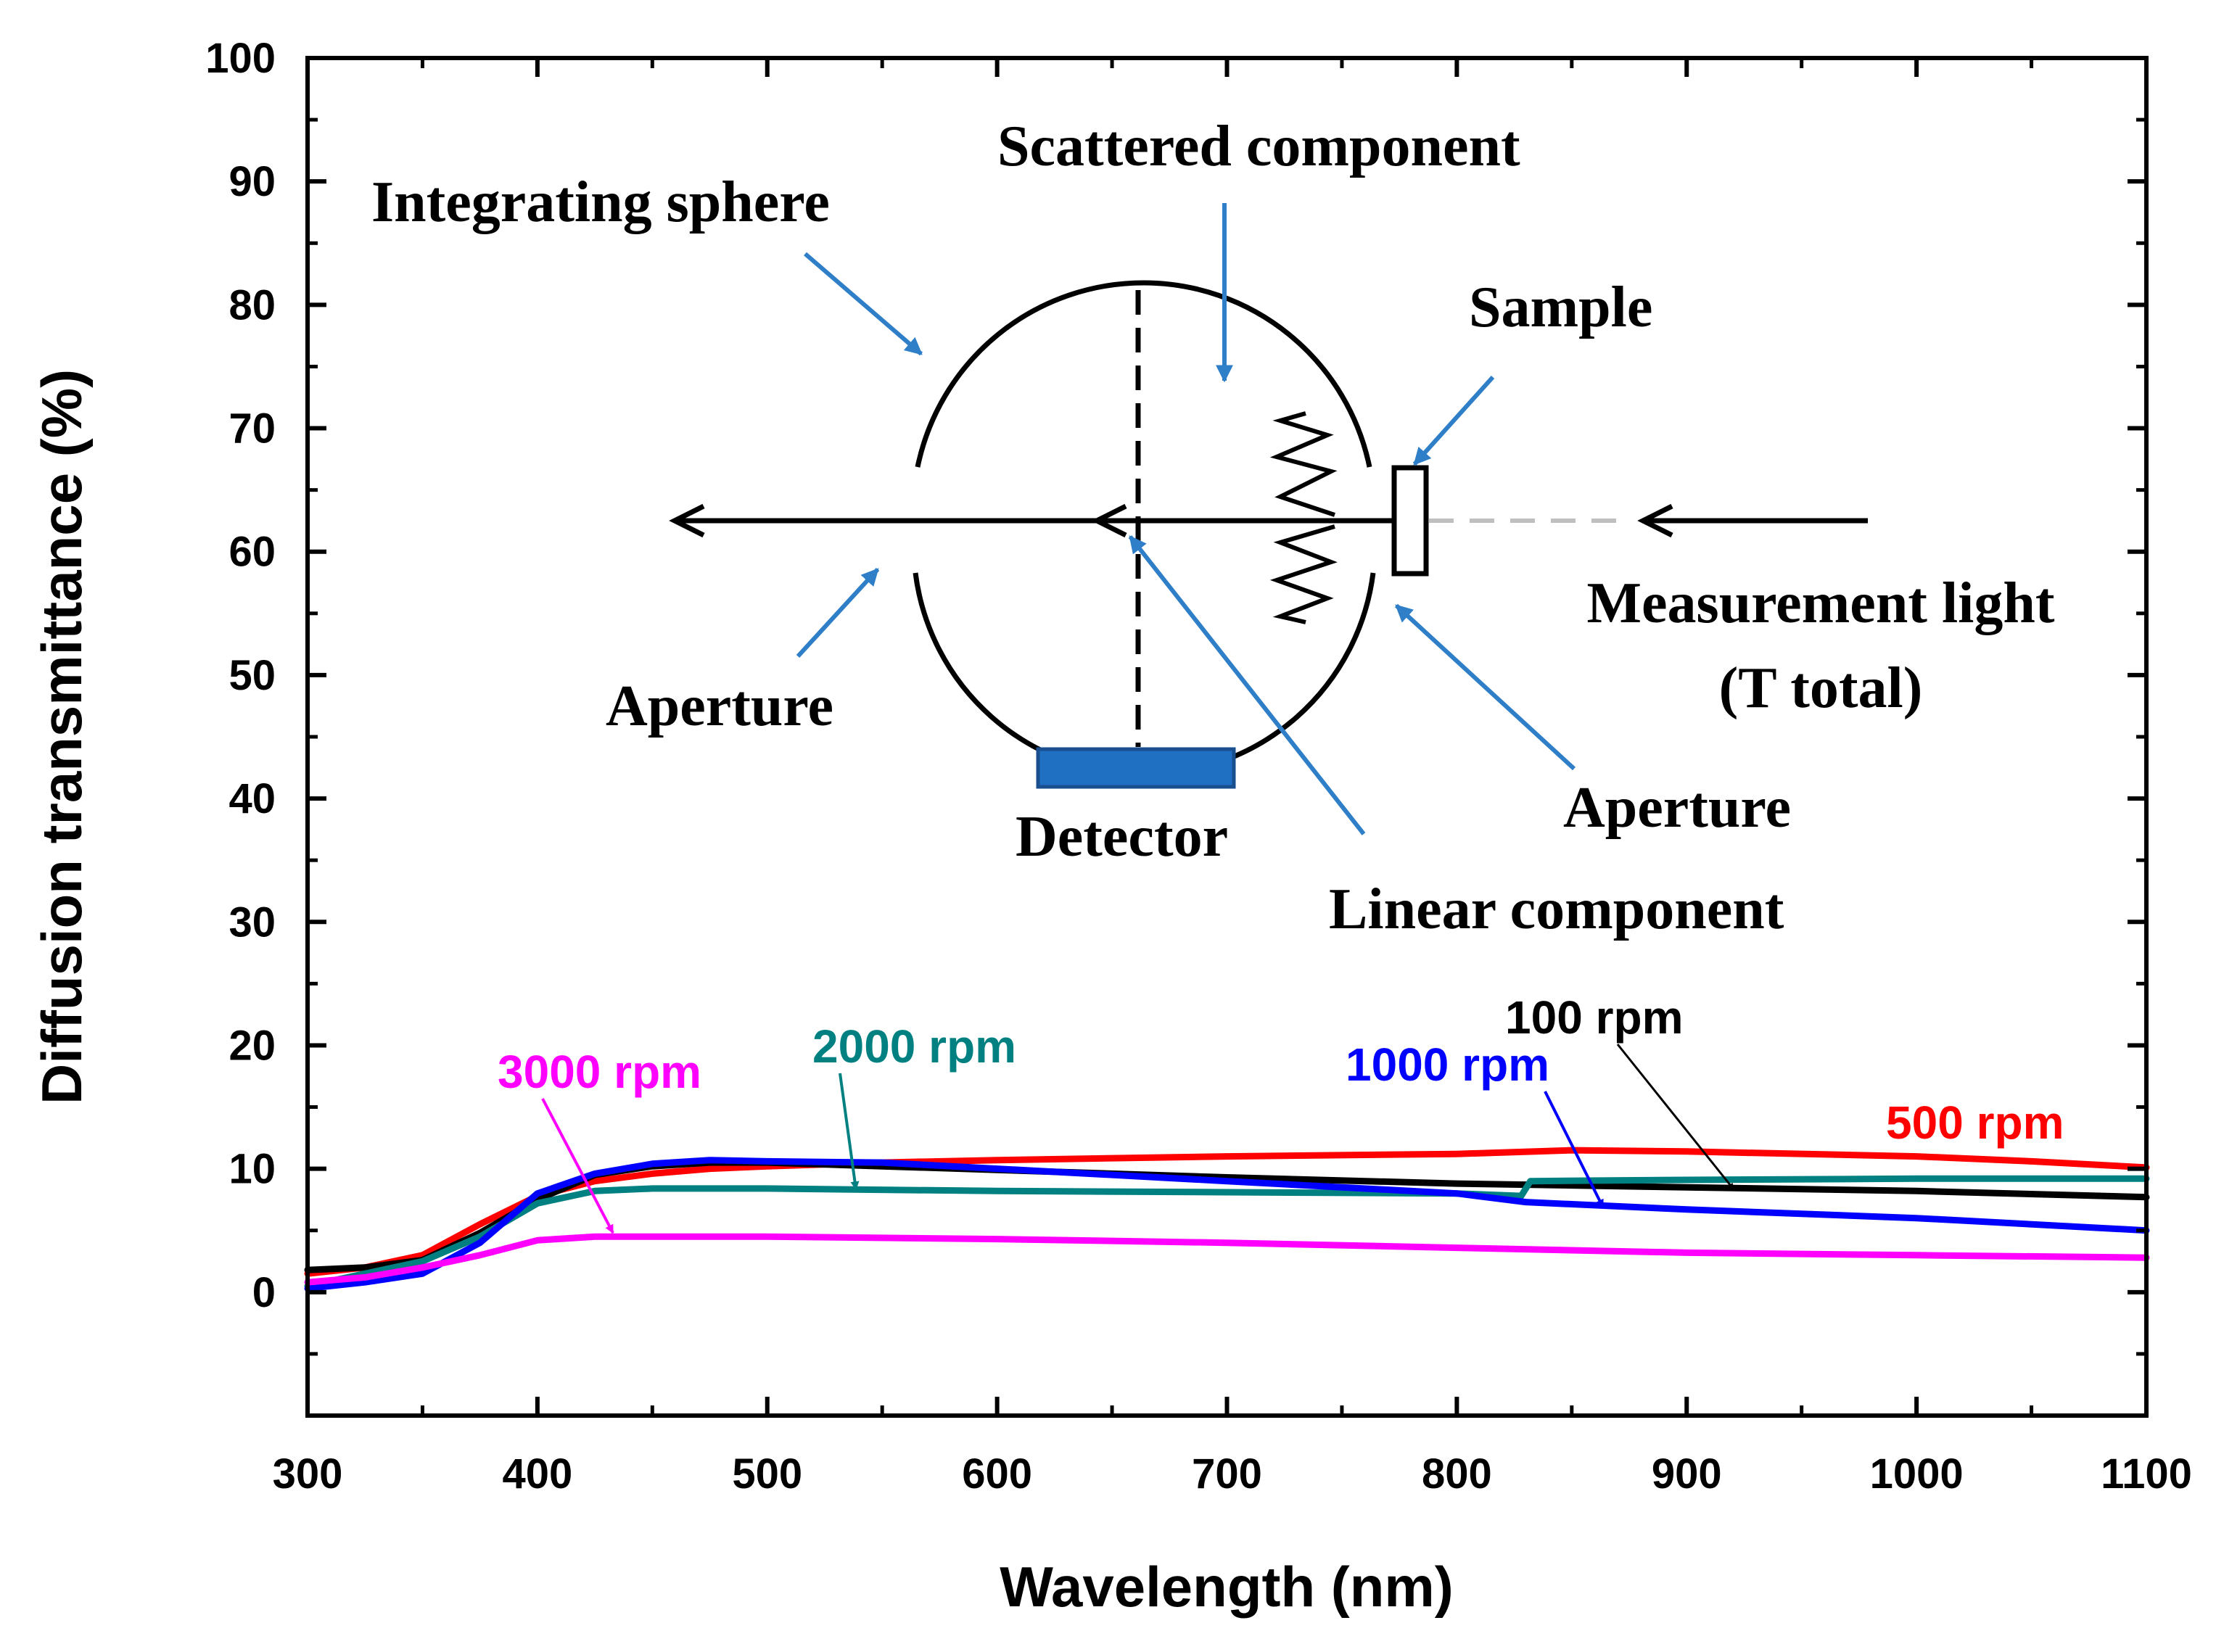 The width and height of the screenshot is (2224, 1652). What do you see at coordinates (719, 706) in the screenshot?
I see `label-aperture-left: Aperture` at bounding box center [719, 706].